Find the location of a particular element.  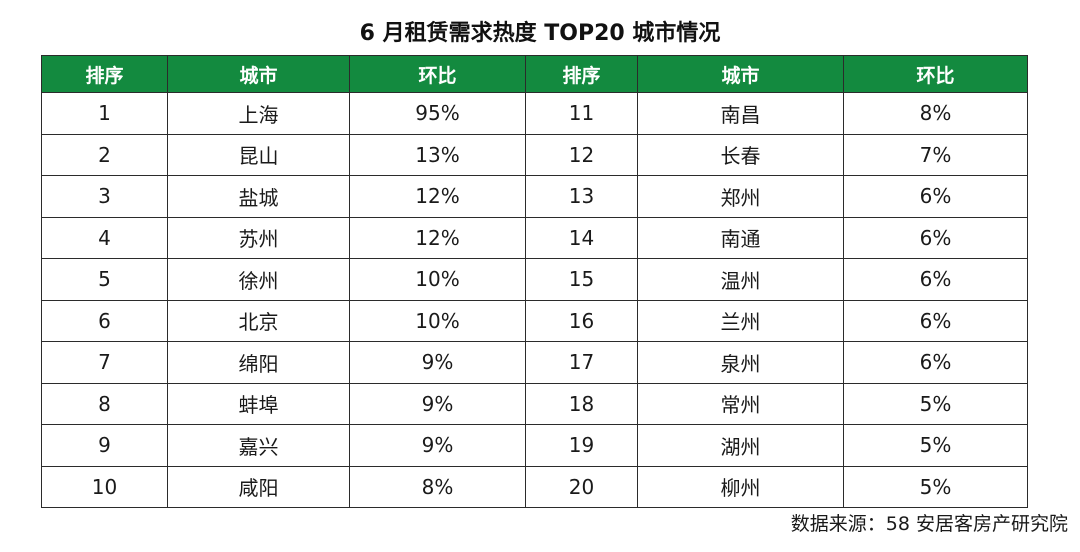

city-cell: 绵阳 is located at coordinates (258, 362).